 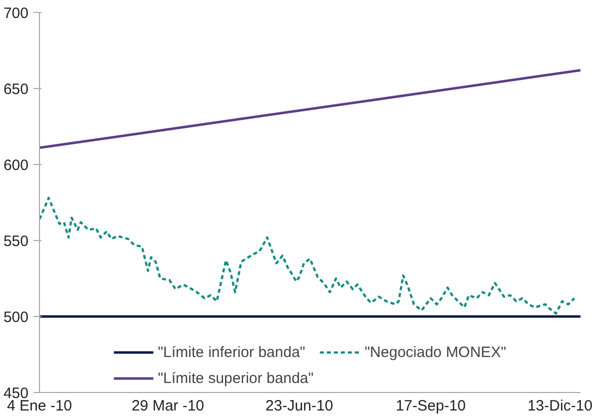 I want to click on legend-label: "Límite superior banda", so click(x=236, y=378).